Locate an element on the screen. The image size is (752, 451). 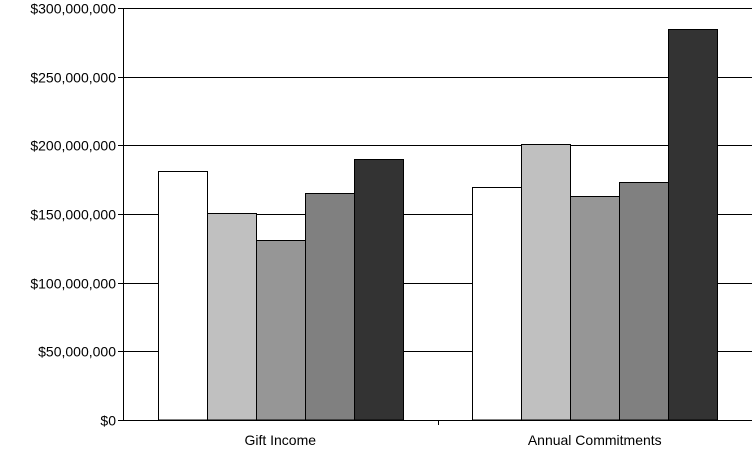
y-tick-label: $100,000,000 is located at coordinates (73, 284).